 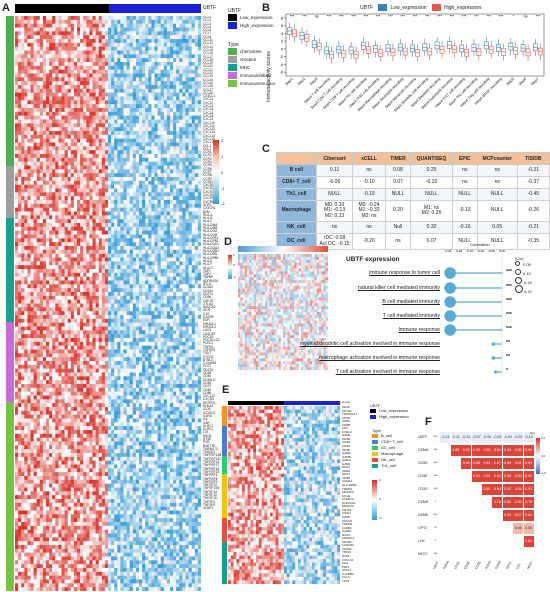 I want to click on row-header: Macrophage, so click(x=296, y=211).